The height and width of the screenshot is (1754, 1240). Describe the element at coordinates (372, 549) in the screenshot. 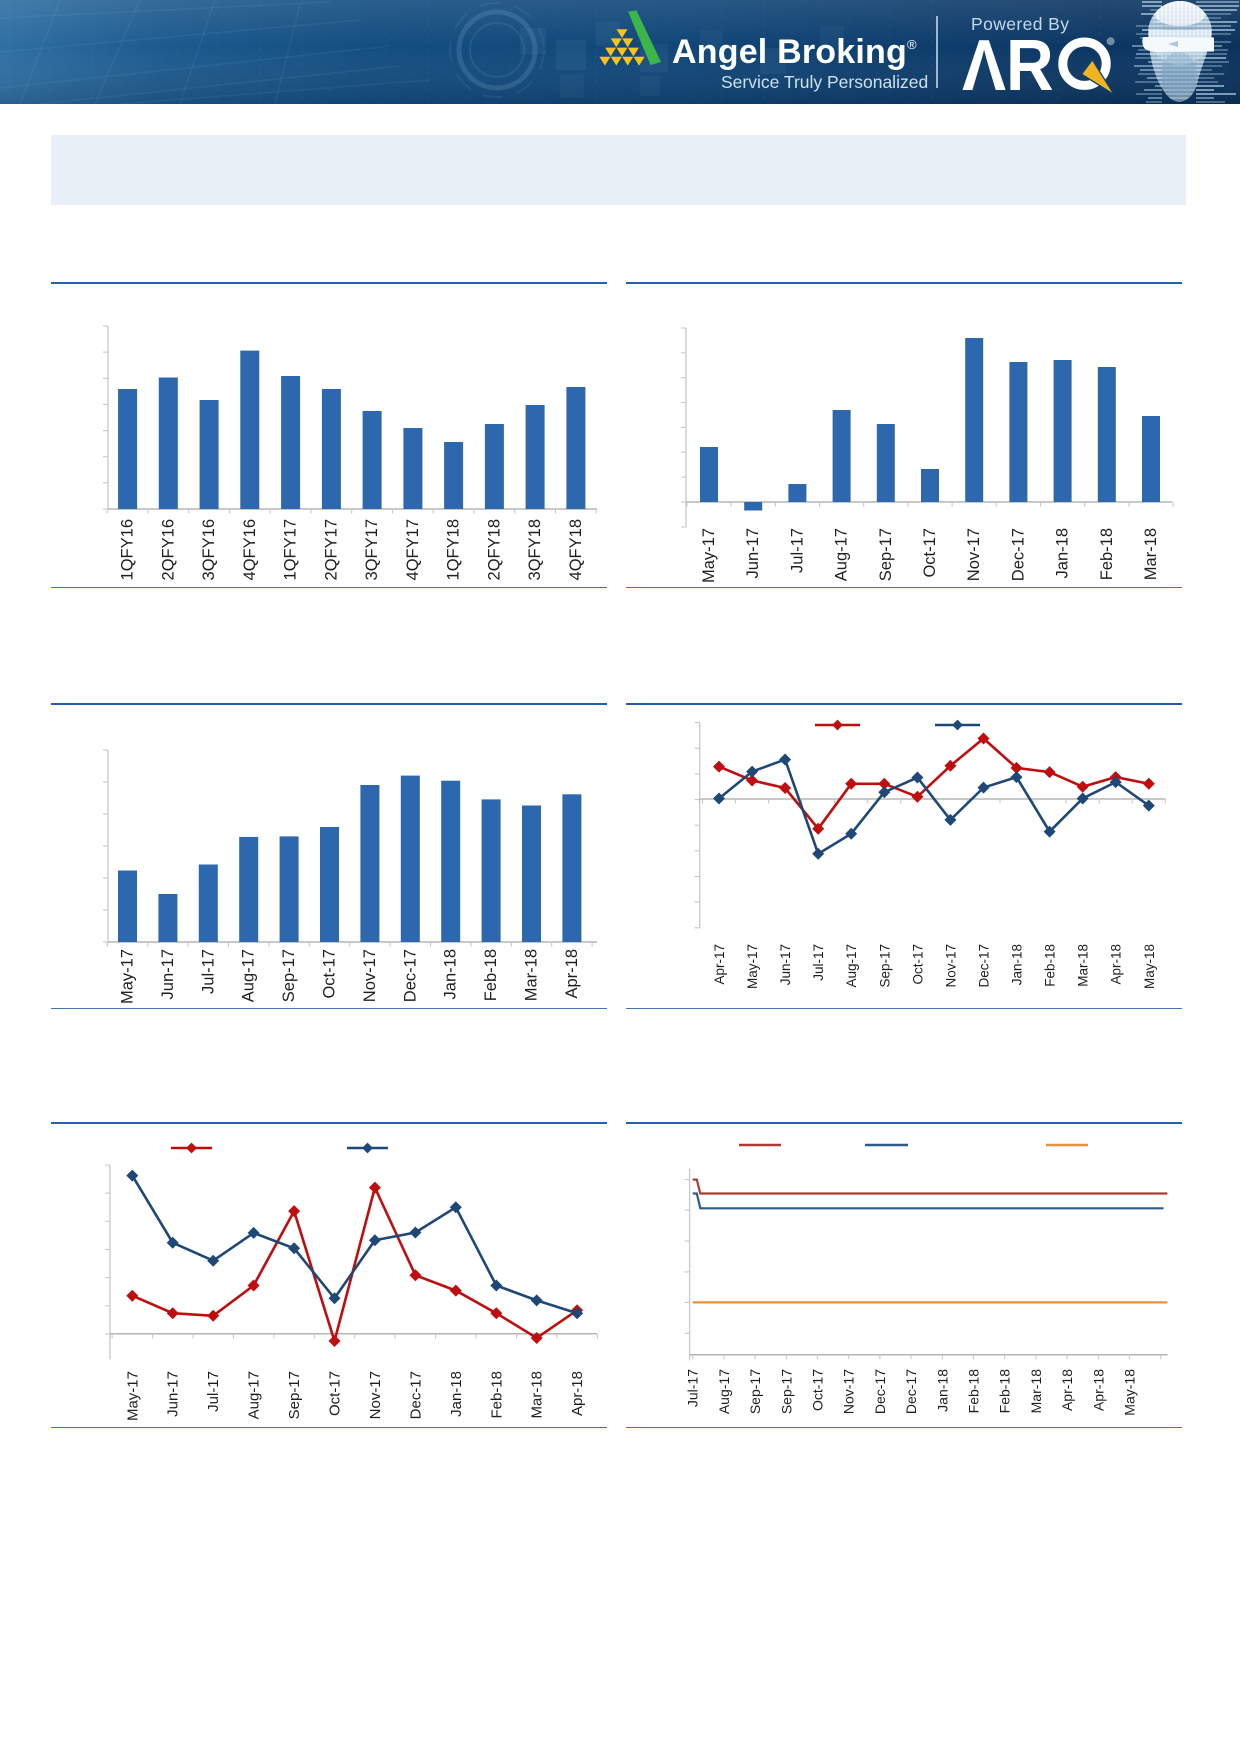

I see `svg-text: 3QFY17` at that location.